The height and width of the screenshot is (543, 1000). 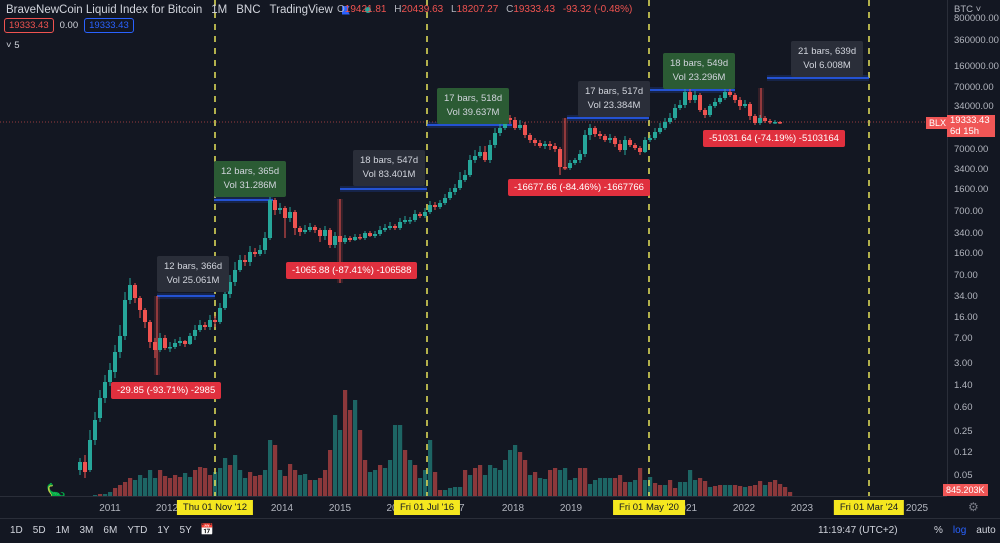 I want to click on drawdown-label: -1065.88 (-87.41%) -106588, so click(x=352, y=270).